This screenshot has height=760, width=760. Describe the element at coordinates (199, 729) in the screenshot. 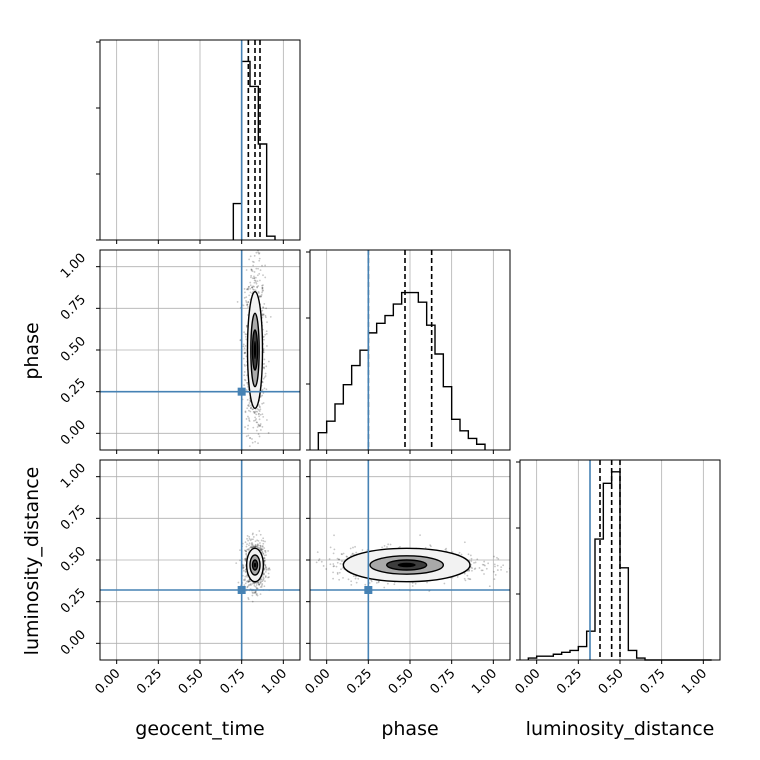

I see `x-axis-label-geocent-time: geocent_time` at that location.